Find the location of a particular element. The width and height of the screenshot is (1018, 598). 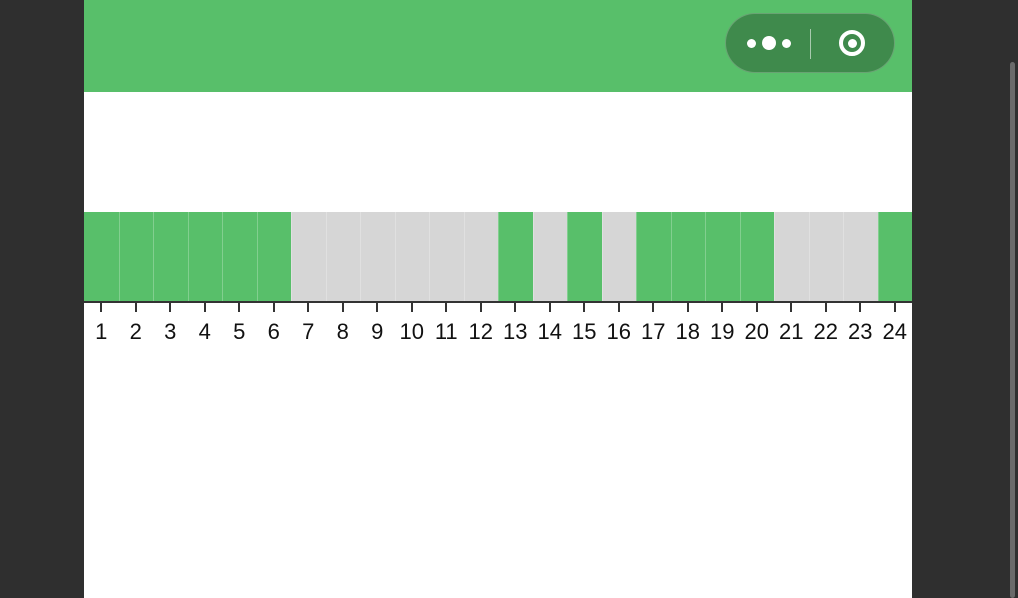

close-button is located at coordinates (852, 43).